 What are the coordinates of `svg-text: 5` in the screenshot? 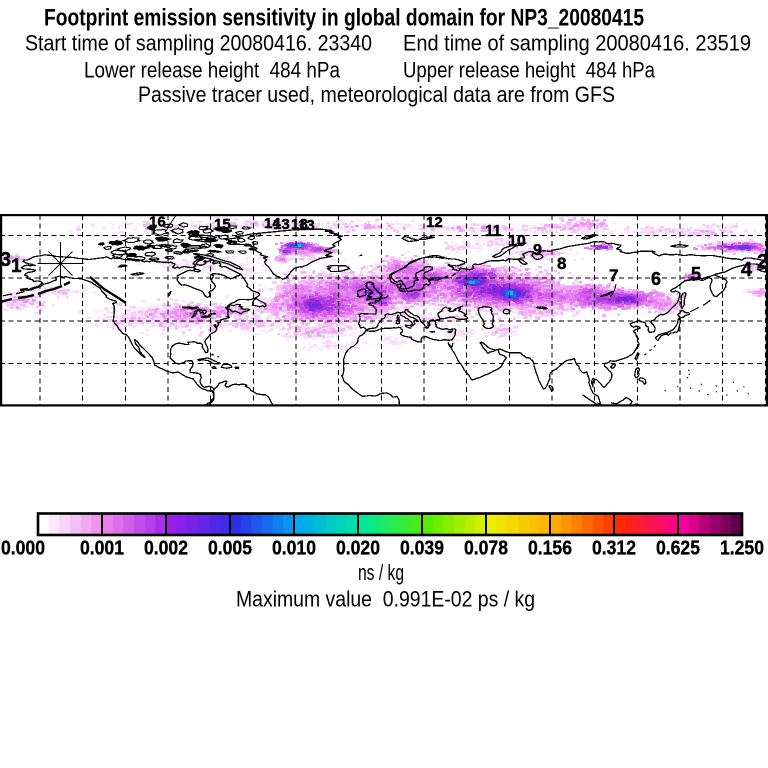 It's located at (696, 274).